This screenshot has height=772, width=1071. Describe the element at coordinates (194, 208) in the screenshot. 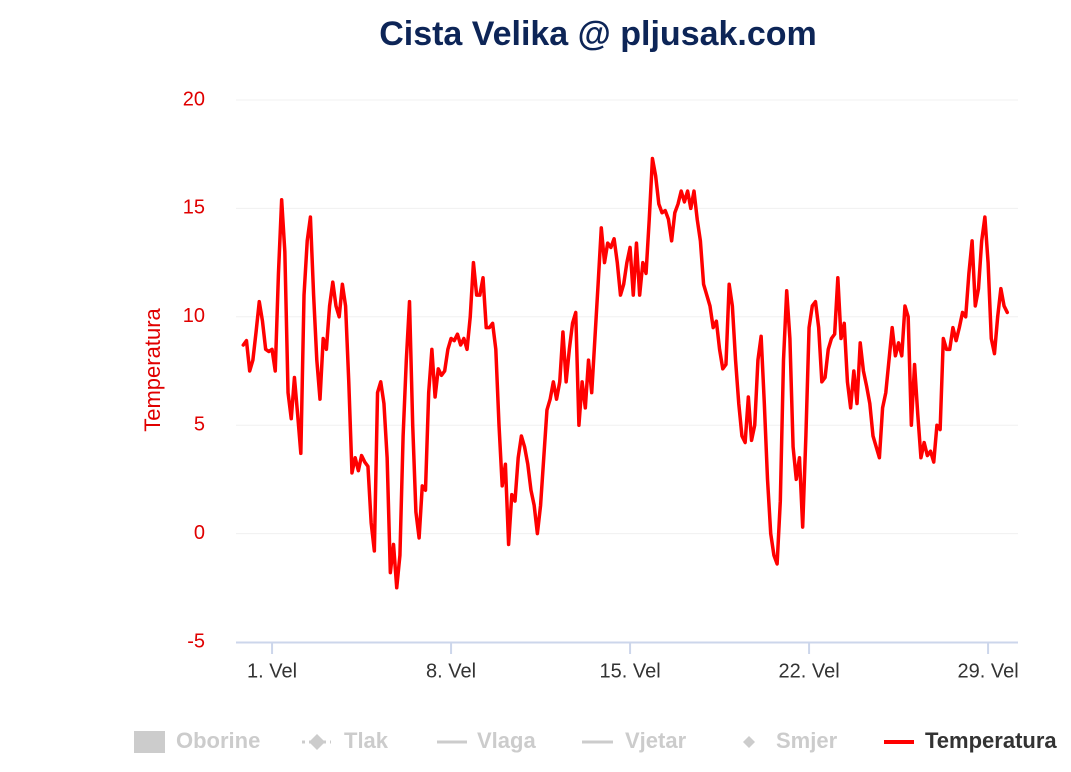

I see `y-tick-label: 15` at that location.